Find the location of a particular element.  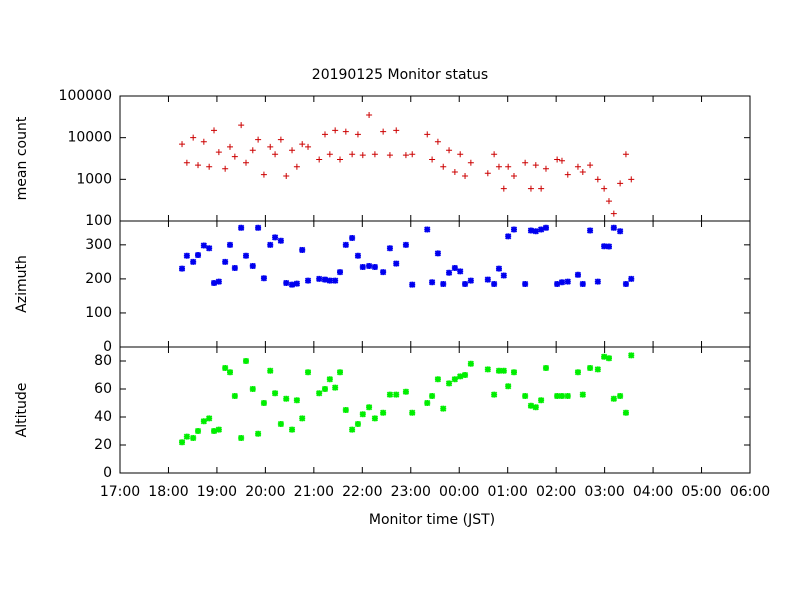

x-tick-label: 00:00 is located at coordinates (459, 492).